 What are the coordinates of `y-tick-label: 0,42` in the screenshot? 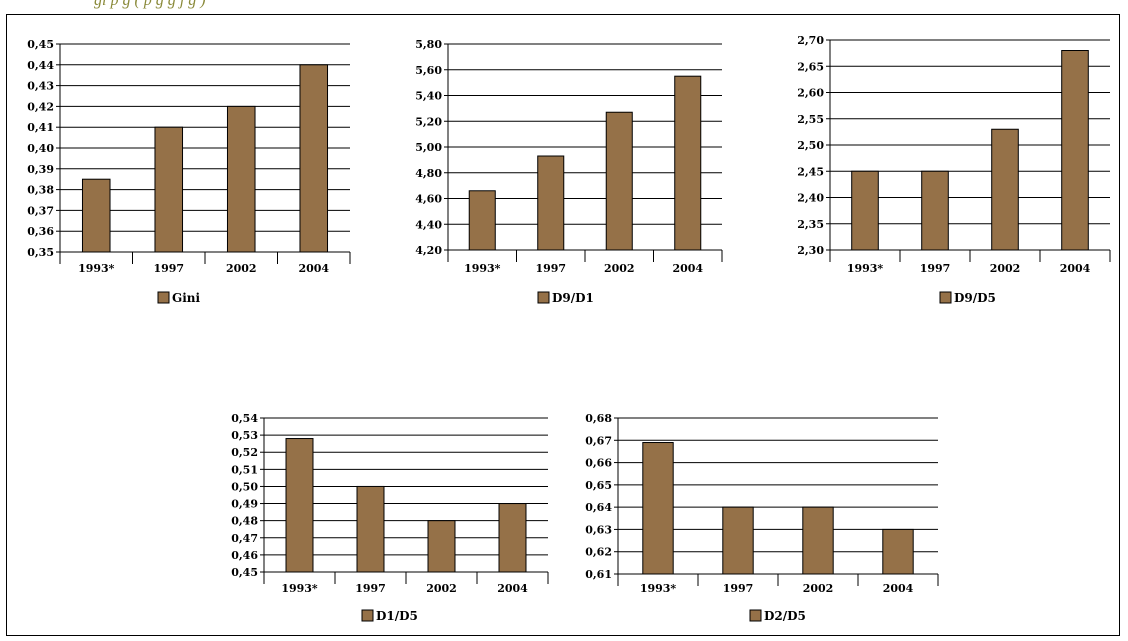 It's located at (40, 106).